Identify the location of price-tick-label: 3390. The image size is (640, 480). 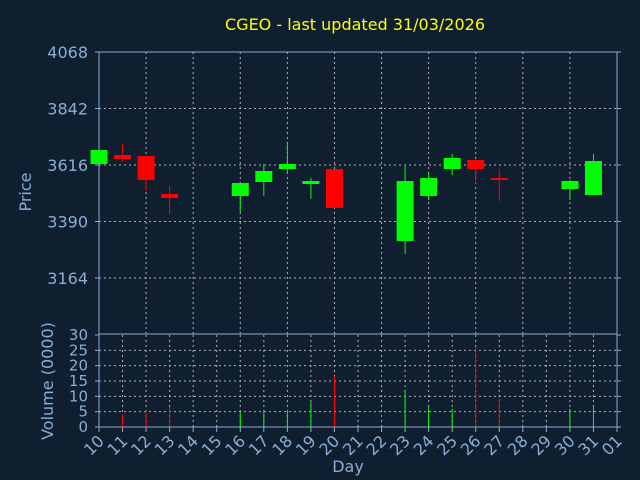
(67, 222).